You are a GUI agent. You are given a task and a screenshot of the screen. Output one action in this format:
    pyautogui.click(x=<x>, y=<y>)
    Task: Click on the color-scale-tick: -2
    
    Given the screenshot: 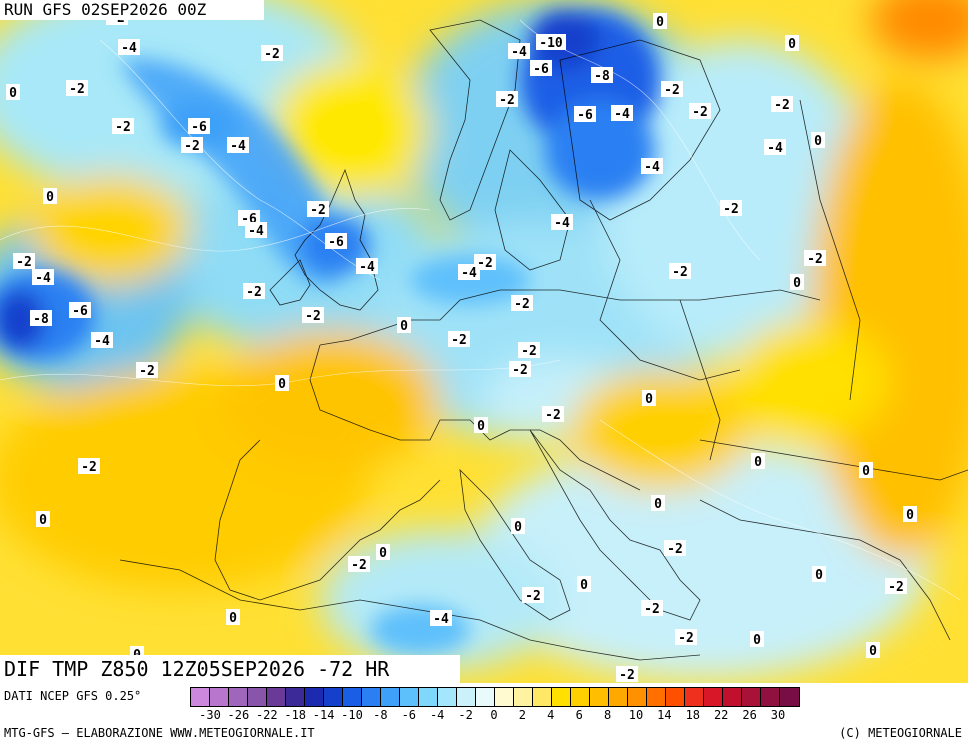 What is the action you would take?
    pyautogui.click(x=465, y=715)
    